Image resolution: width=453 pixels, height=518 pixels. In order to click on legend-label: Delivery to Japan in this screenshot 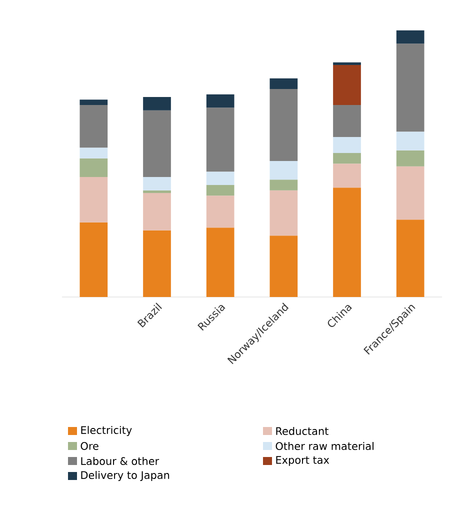, I will do `click(125, 476)`.